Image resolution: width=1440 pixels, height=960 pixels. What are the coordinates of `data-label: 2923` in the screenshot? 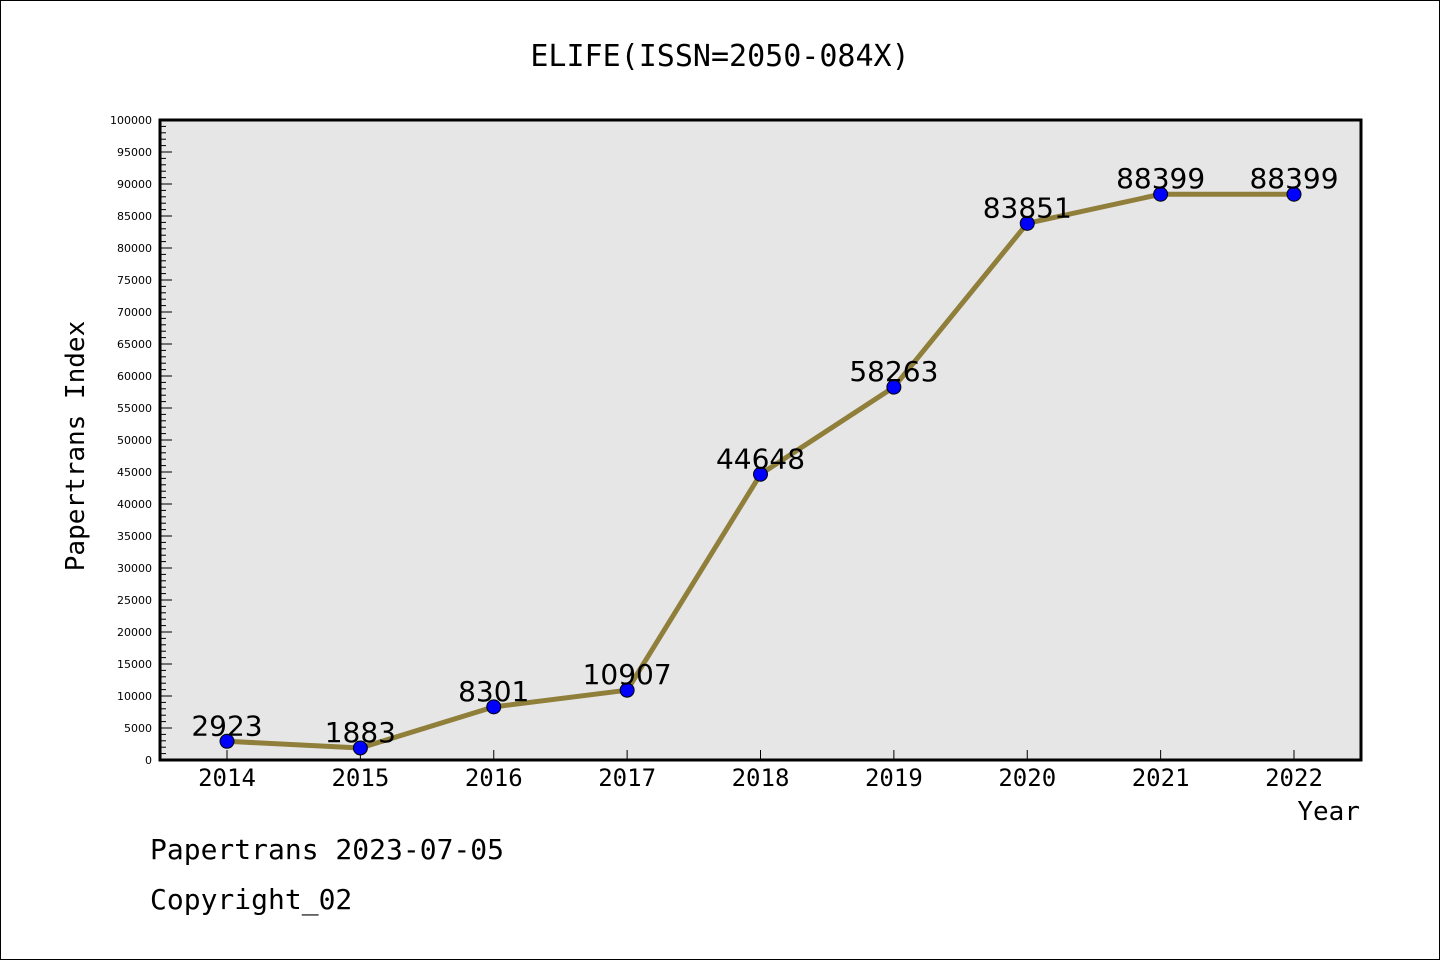 It's located at (226, 725).